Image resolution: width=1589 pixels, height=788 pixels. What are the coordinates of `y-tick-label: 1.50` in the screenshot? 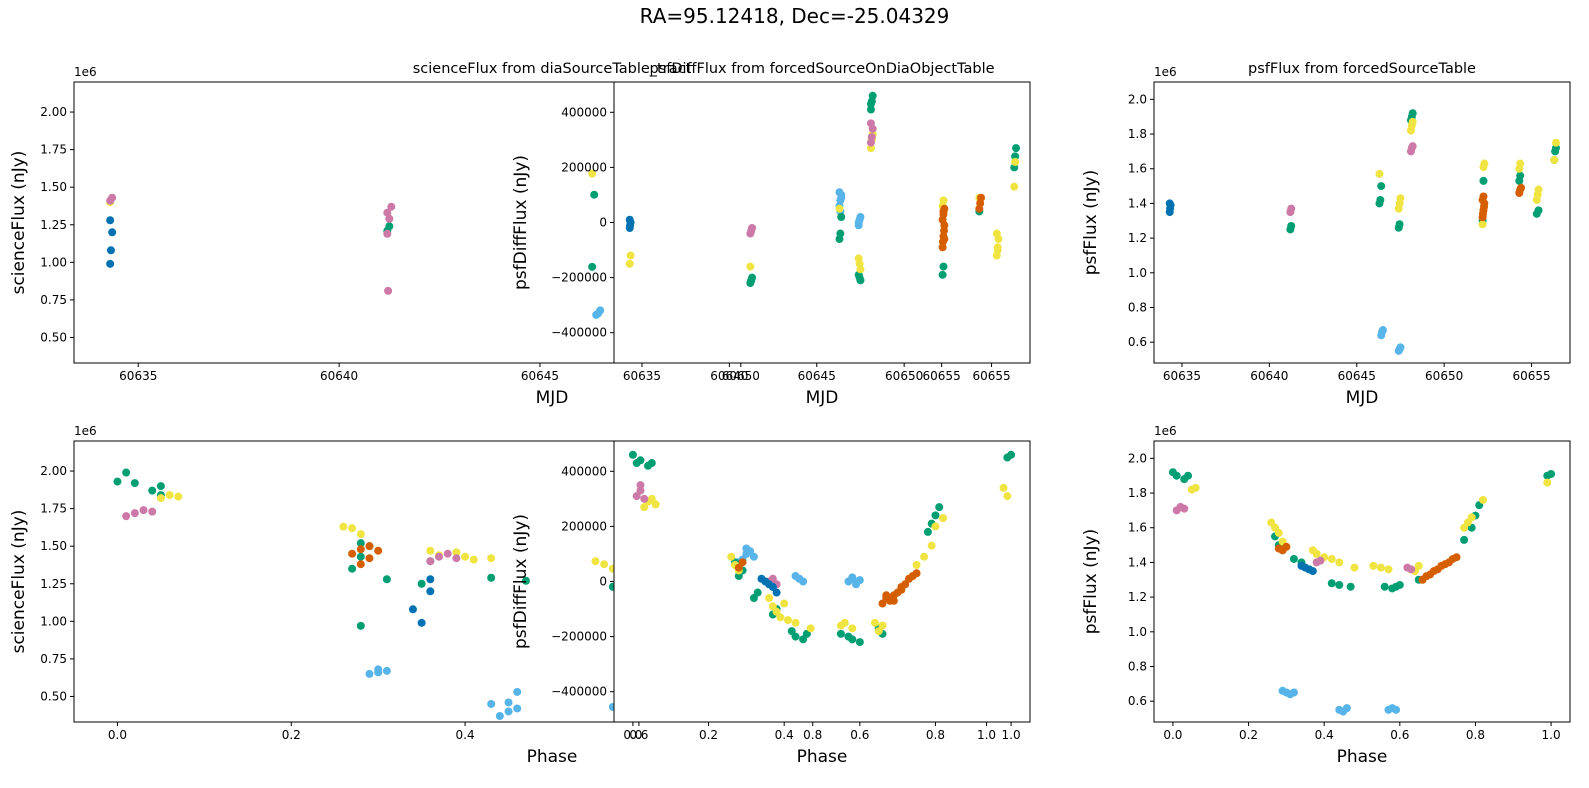 It's located at (53, 187).